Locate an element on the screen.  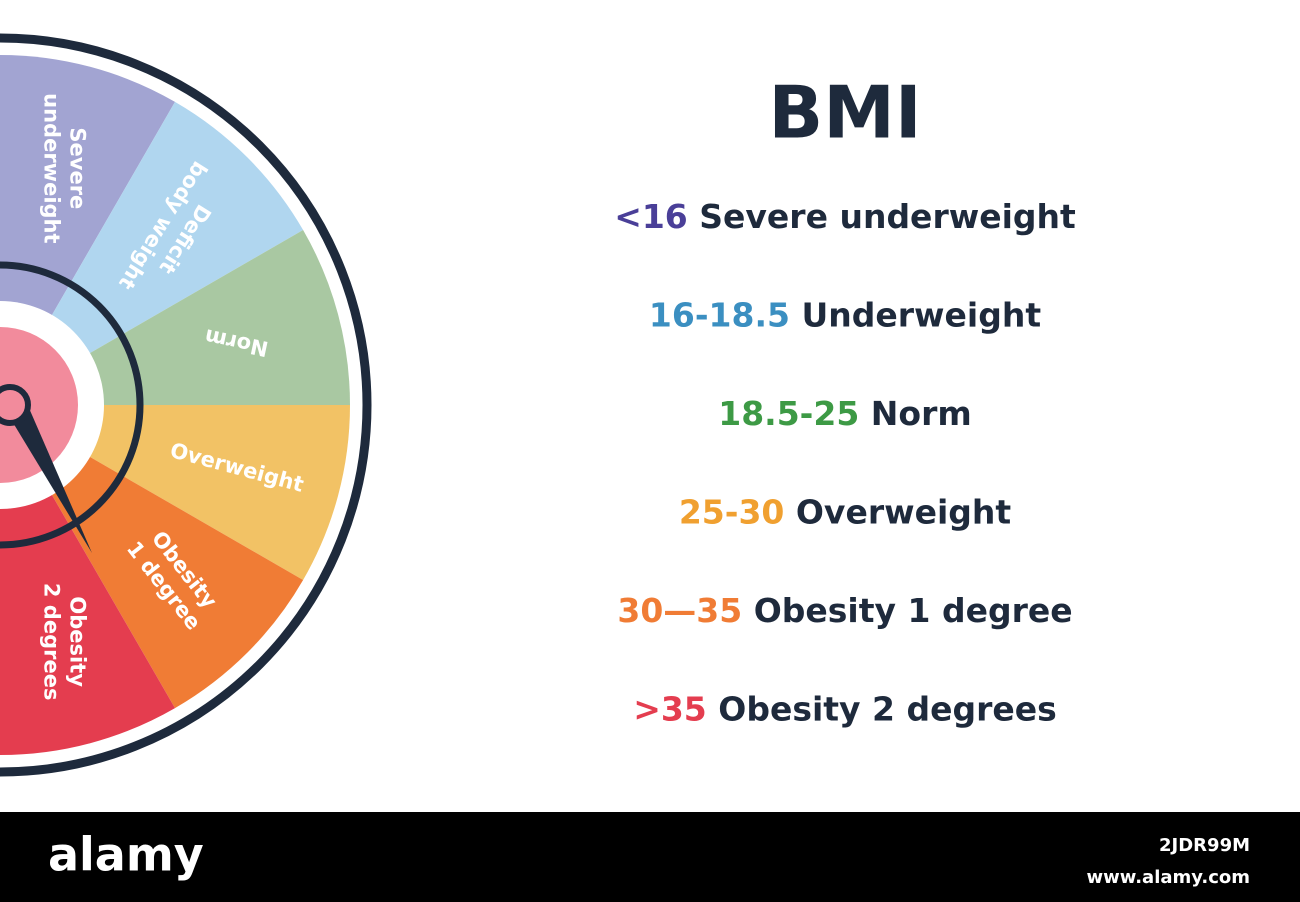
legend-range: <16 is located at coordinates (651, 216).